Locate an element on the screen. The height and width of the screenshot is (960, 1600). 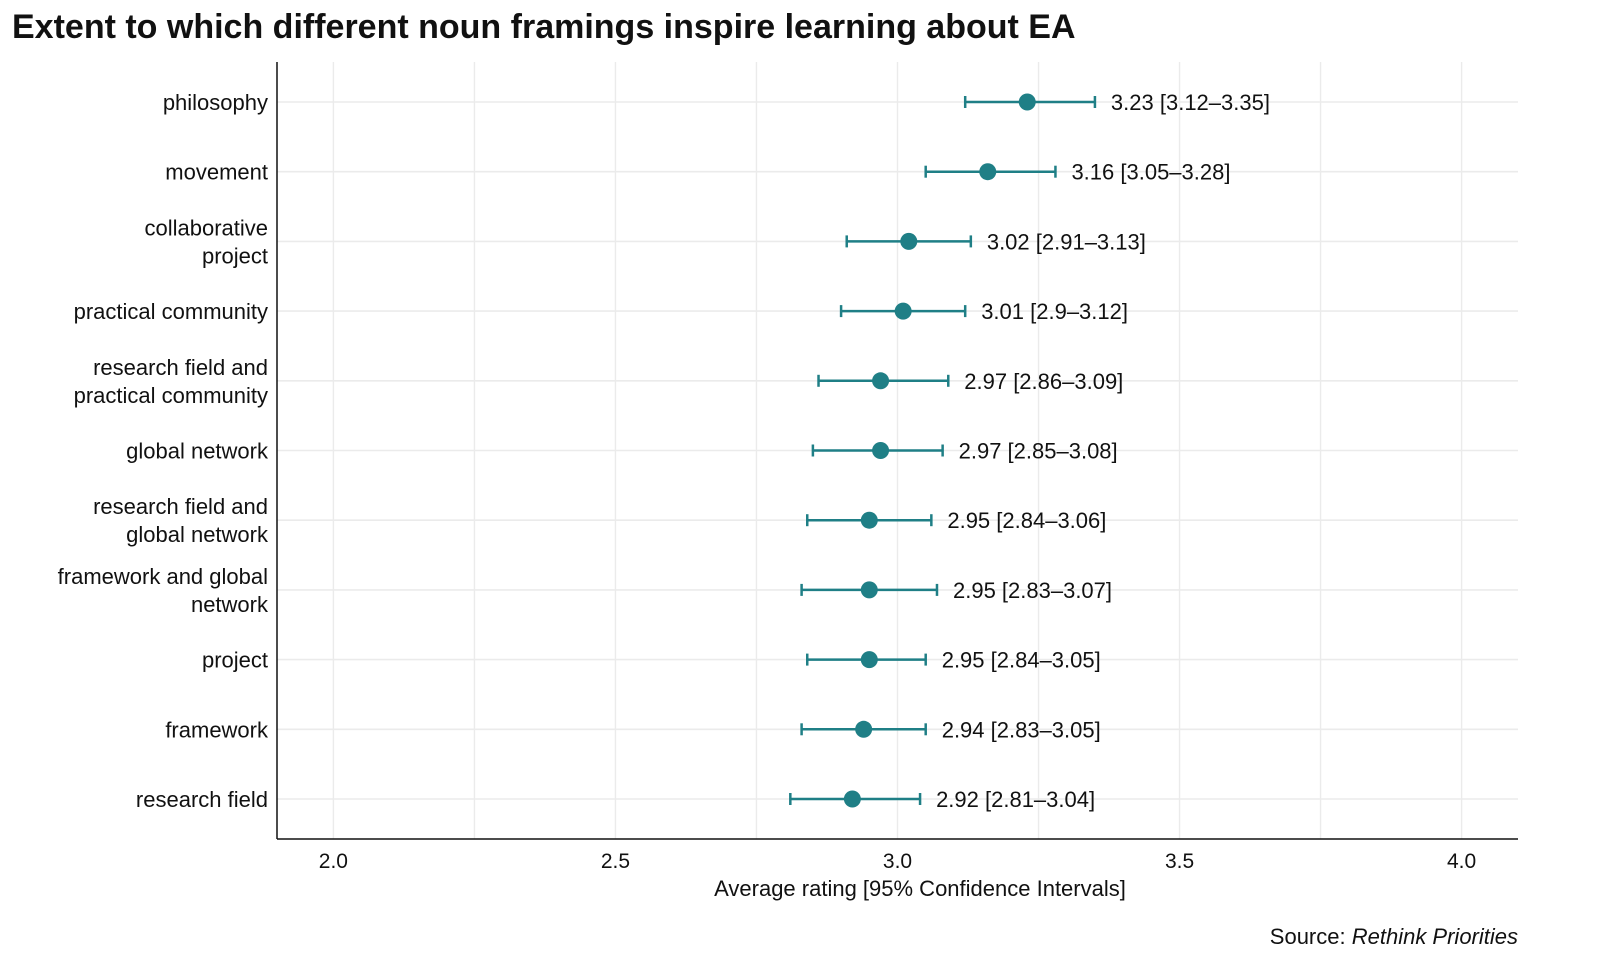
source-name: Rethink Priorities is located at coordinates (1434, 936).